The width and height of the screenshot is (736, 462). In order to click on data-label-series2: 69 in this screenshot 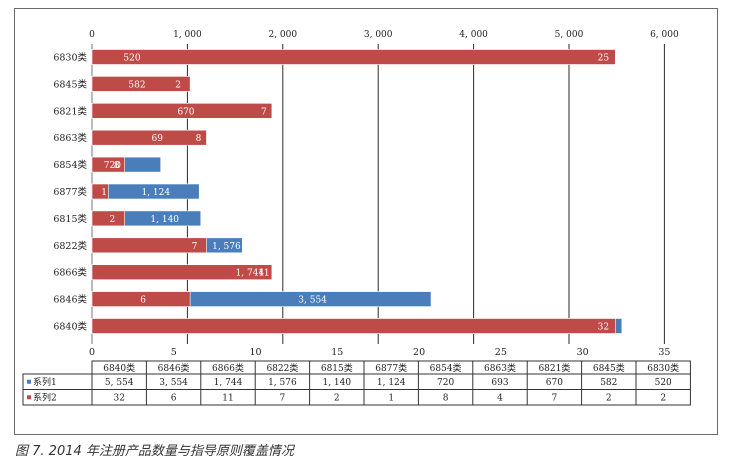, I will do `click(158, 139)`.